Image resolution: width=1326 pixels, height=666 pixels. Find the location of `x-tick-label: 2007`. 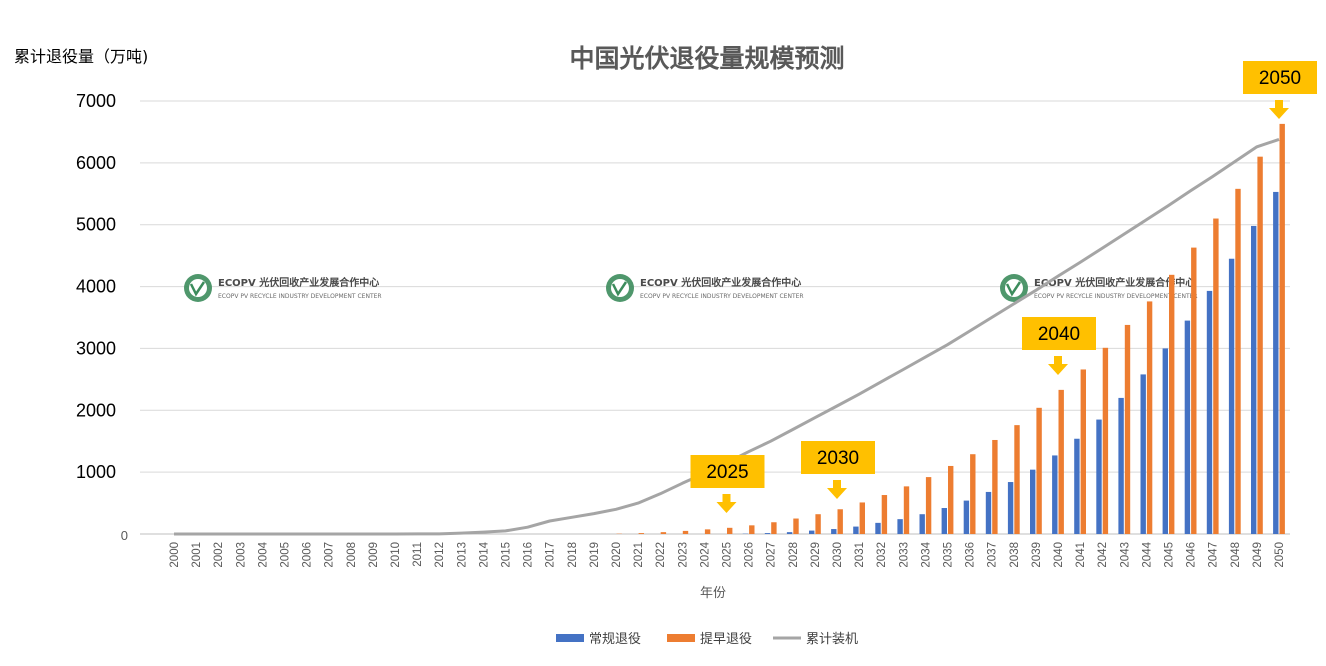

x-tick-label: 2007 is located at coordinates (330, 555).